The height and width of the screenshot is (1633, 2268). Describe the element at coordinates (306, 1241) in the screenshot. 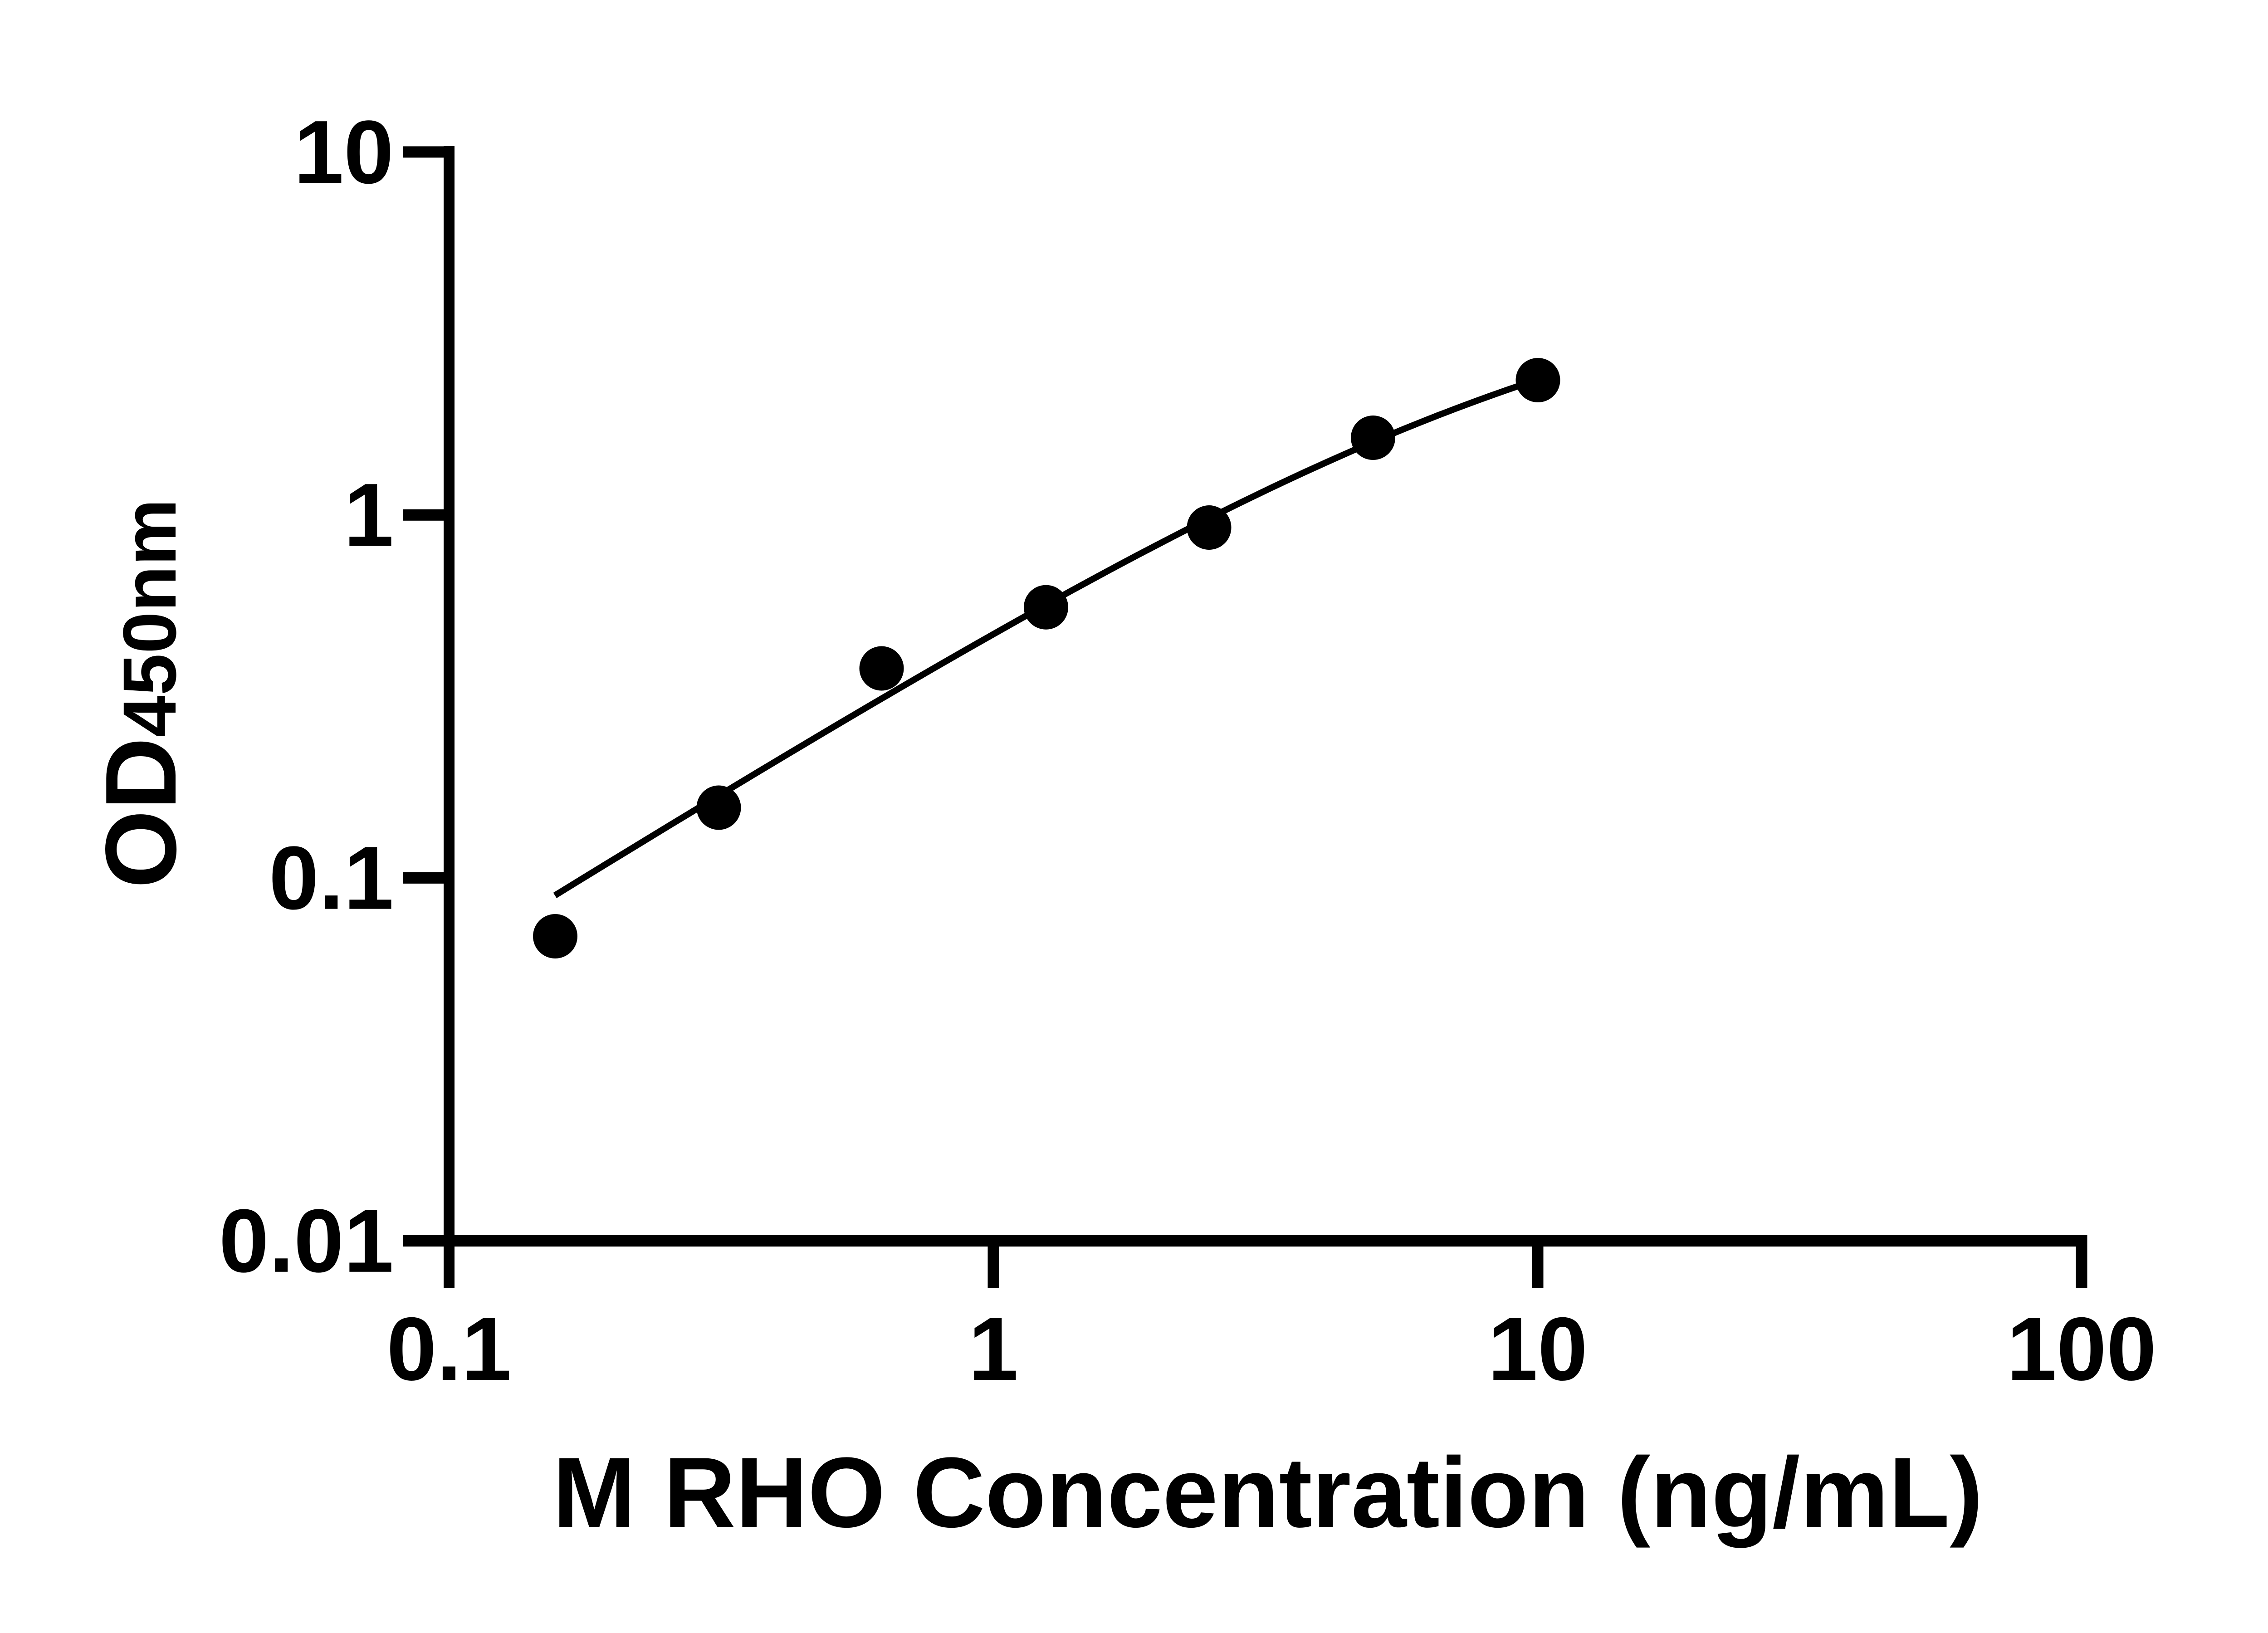

I see `svg-text: 0.01` at that location.